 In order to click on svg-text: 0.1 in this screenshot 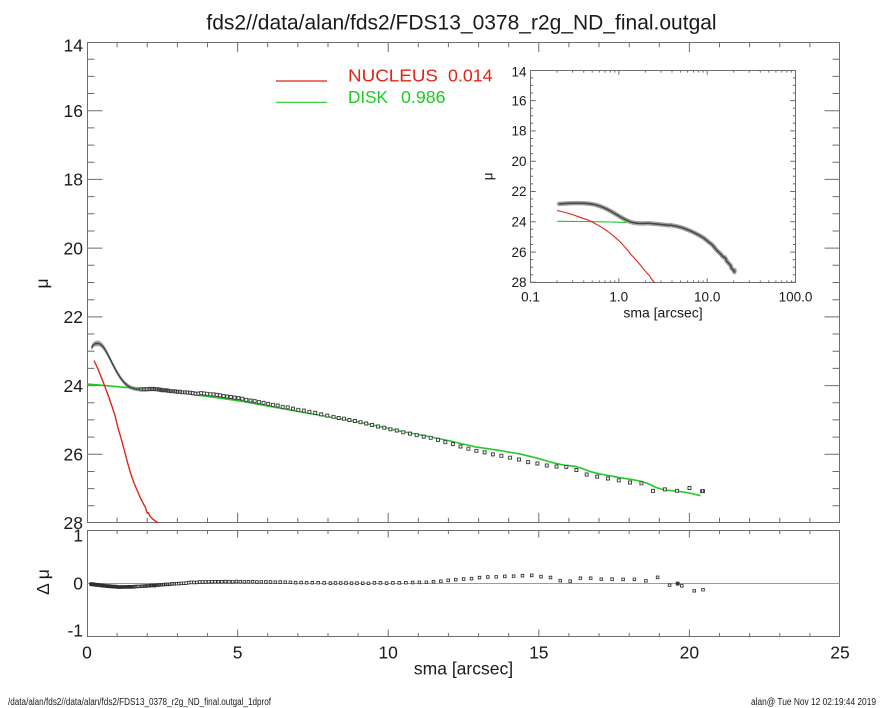, I will do `click(530, 297)`.